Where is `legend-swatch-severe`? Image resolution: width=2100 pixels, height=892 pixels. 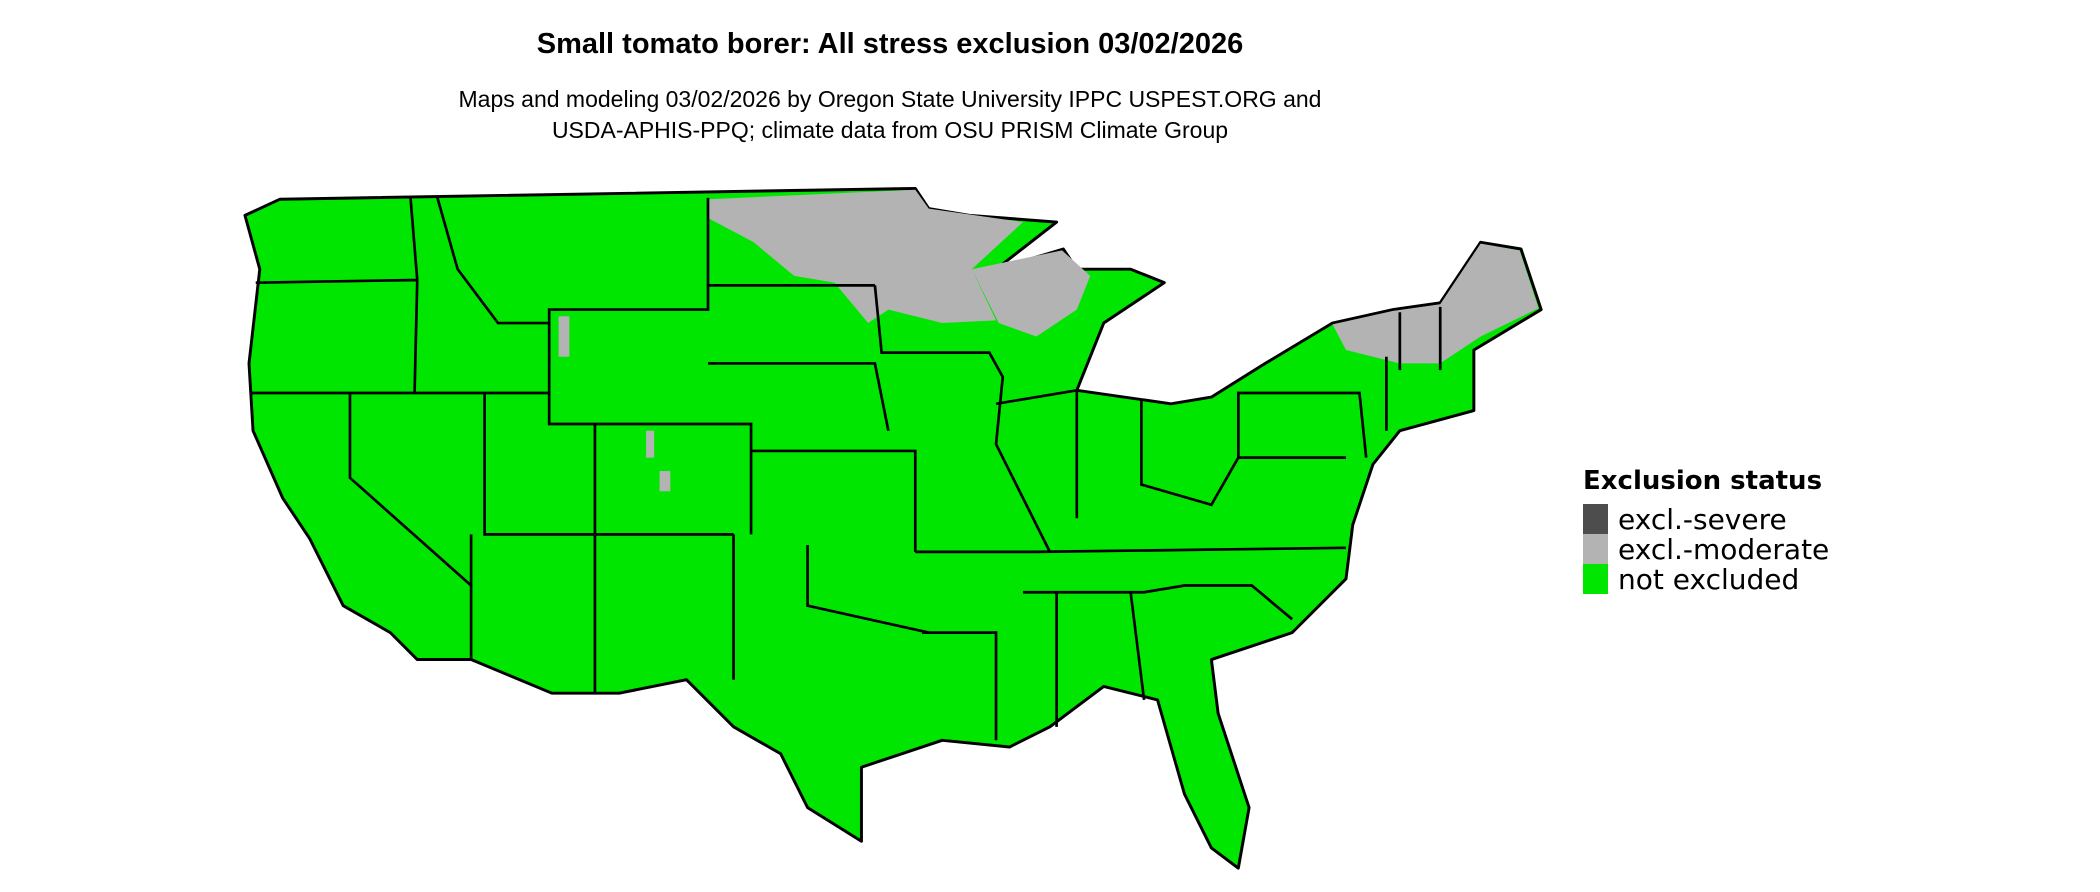 legend-swatch-severe is located at coordinates (1595, 519).